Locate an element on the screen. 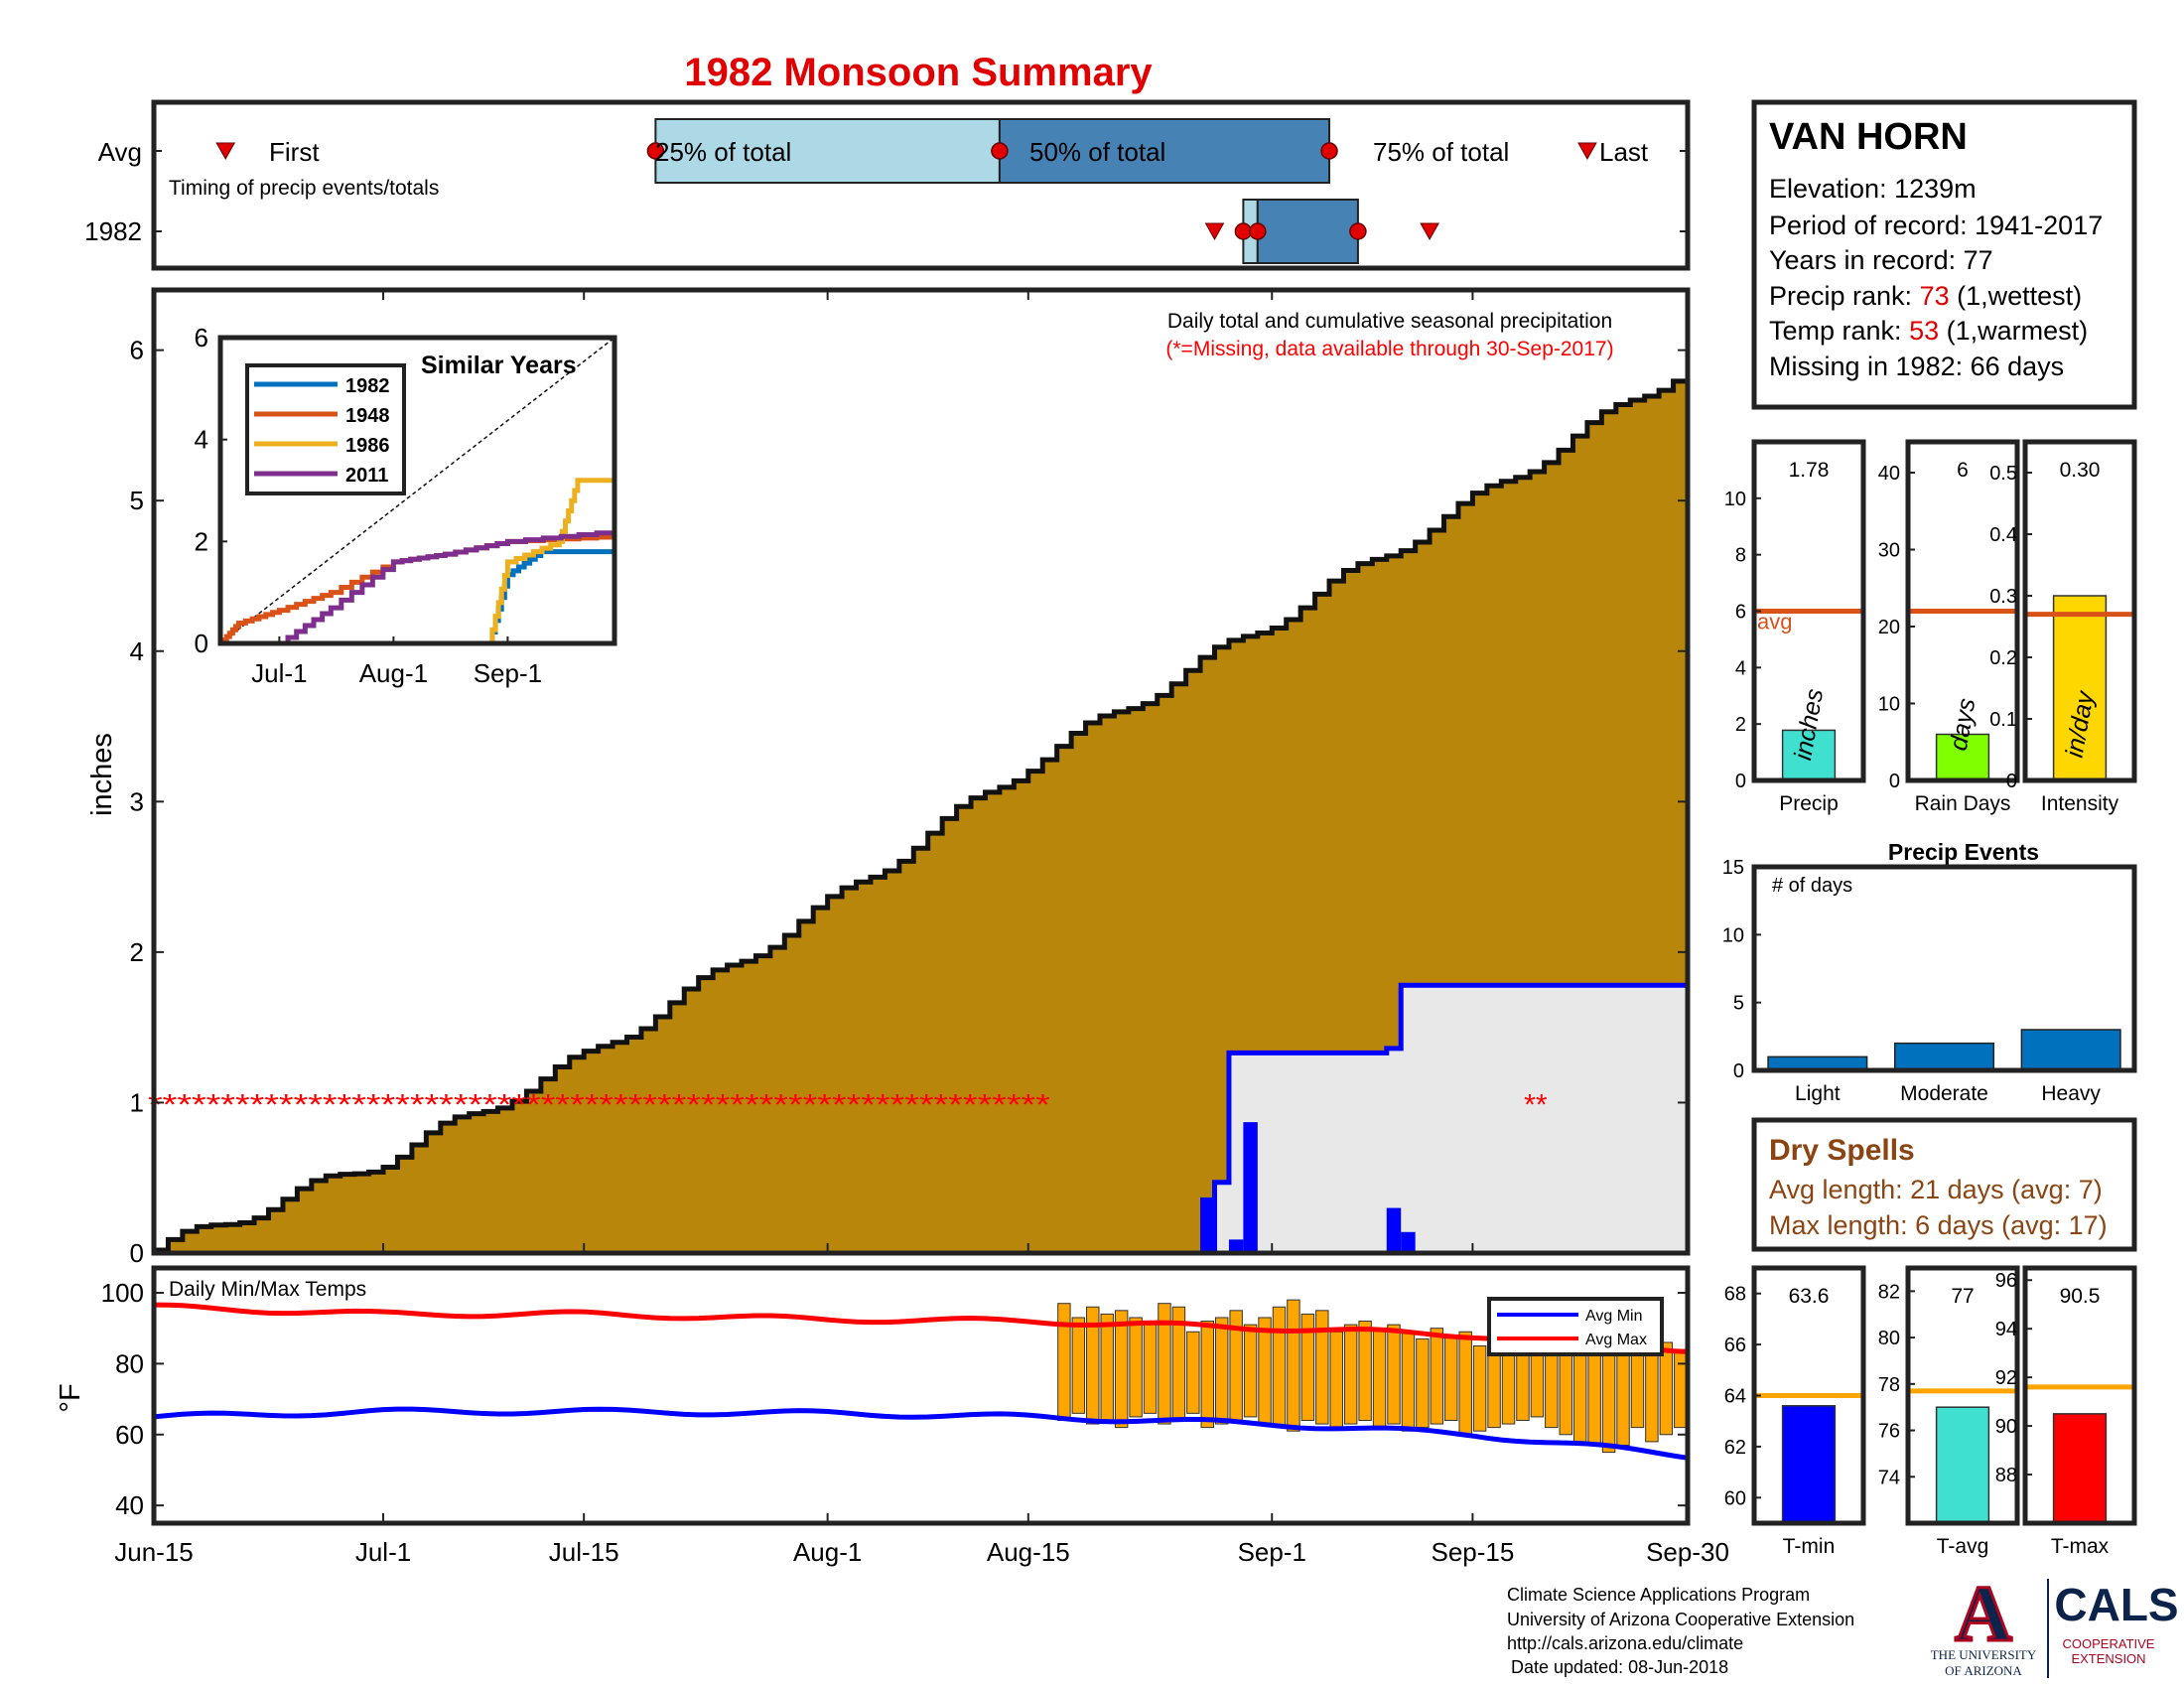  bar-panel-tmax_bar: 88 90 92 94 96 90.5 T-max is located at coordinates (2066, 1411).